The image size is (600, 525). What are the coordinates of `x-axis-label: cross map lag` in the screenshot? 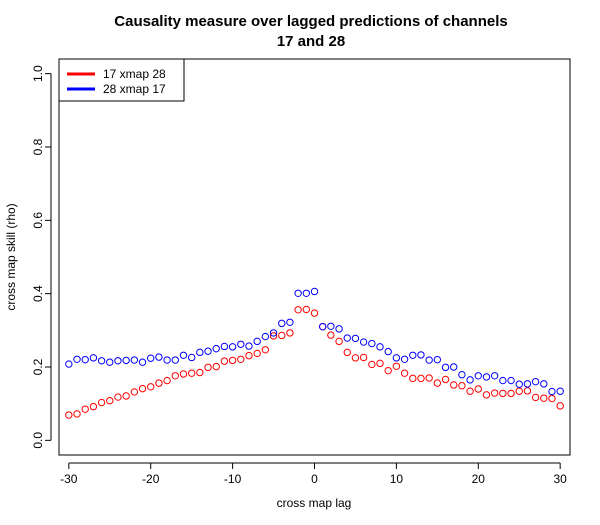 It's located at (314, 503).